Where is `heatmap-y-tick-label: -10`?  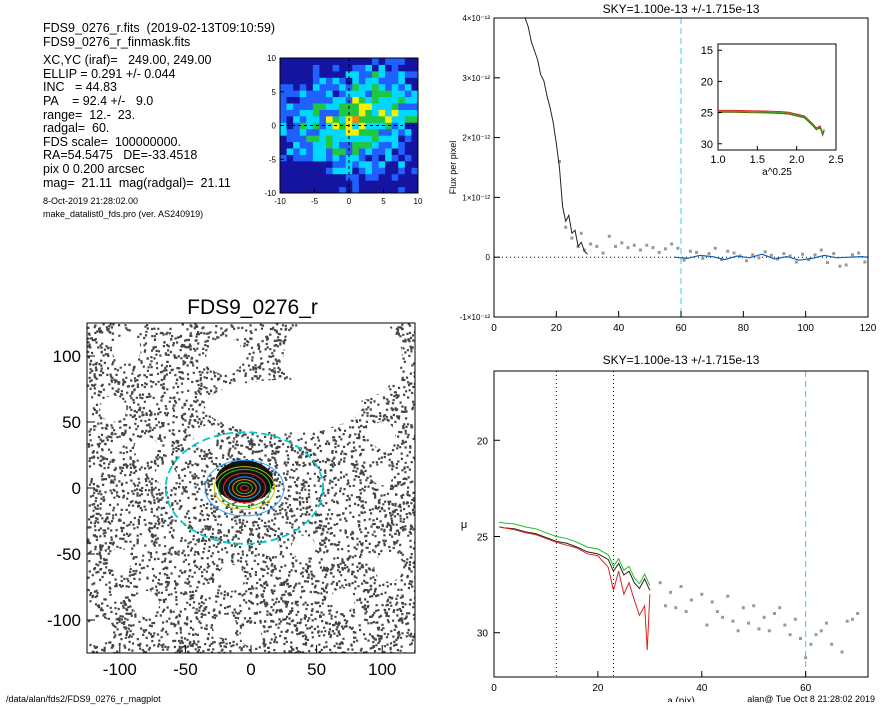
heatmap-y-tick-label: -10 is located at coordinates (270, 193).